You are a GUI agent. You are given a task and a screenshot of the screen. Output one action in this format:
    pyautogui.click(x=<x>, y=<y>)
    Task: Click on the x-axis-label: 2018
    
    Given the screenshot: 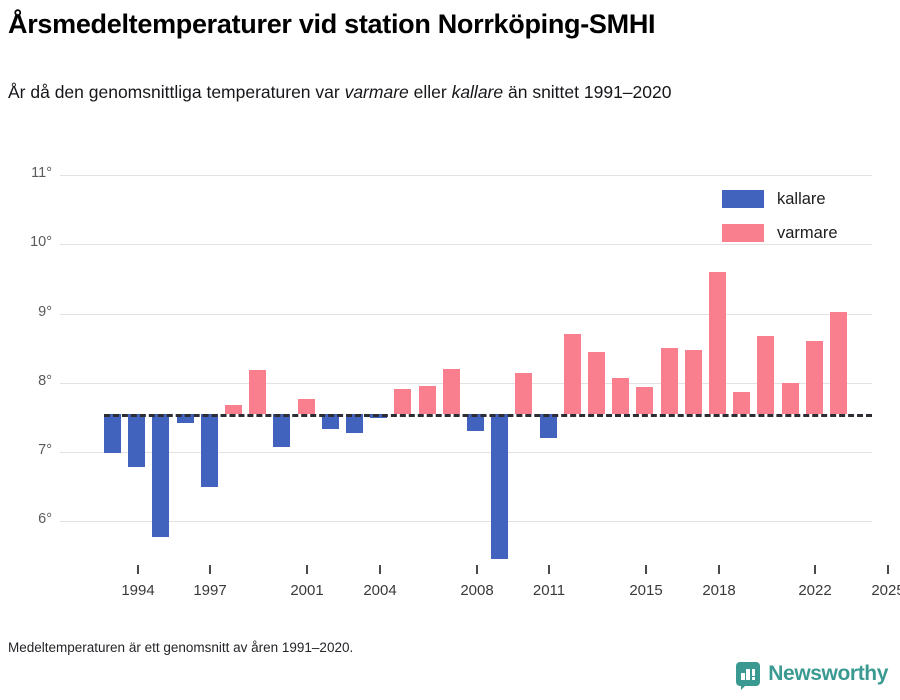 What is the action you would take?
    pyautogui.click(x=719, y=590)
    